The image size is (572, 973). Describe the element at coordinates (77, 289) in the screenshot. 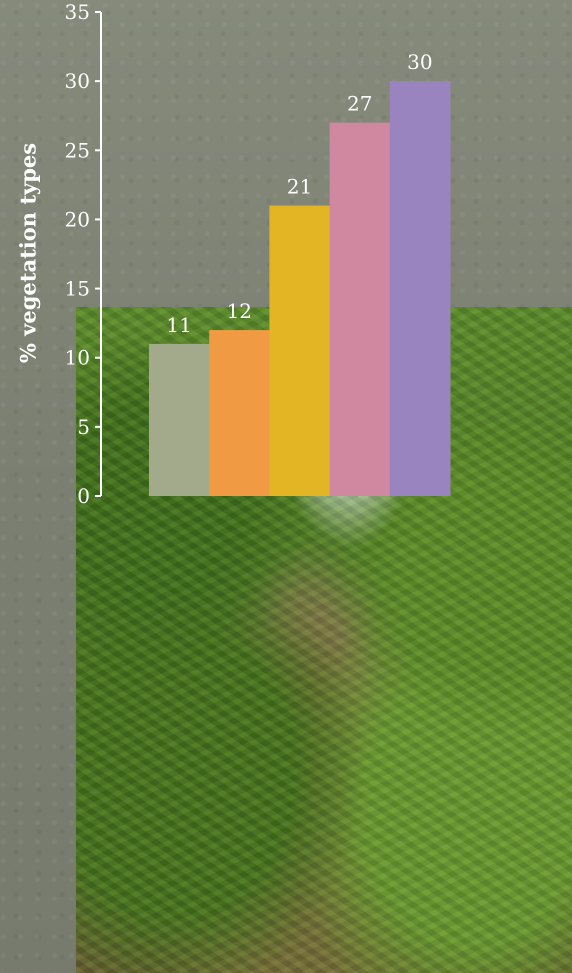

I see `y-tick-label: 15` at that location.